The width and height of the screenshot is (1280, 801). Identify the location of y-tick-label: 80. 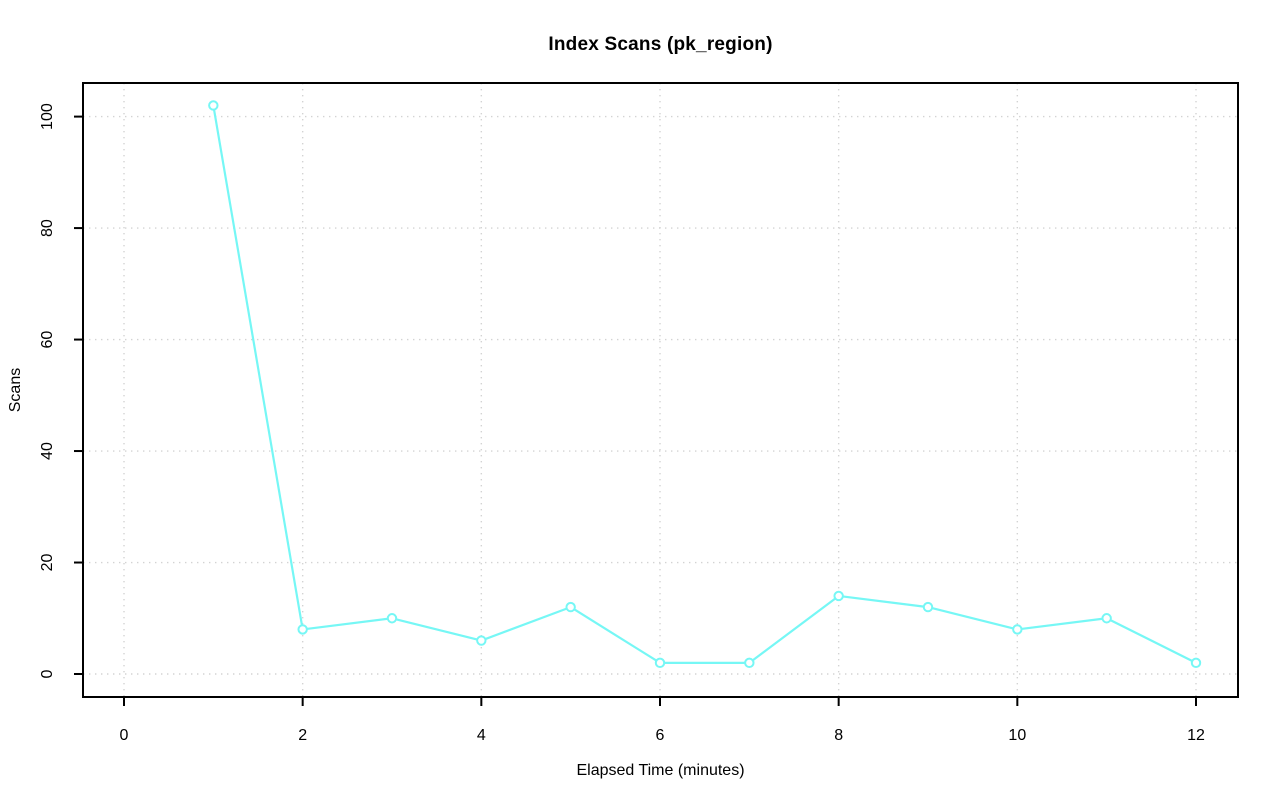
(47, 228).